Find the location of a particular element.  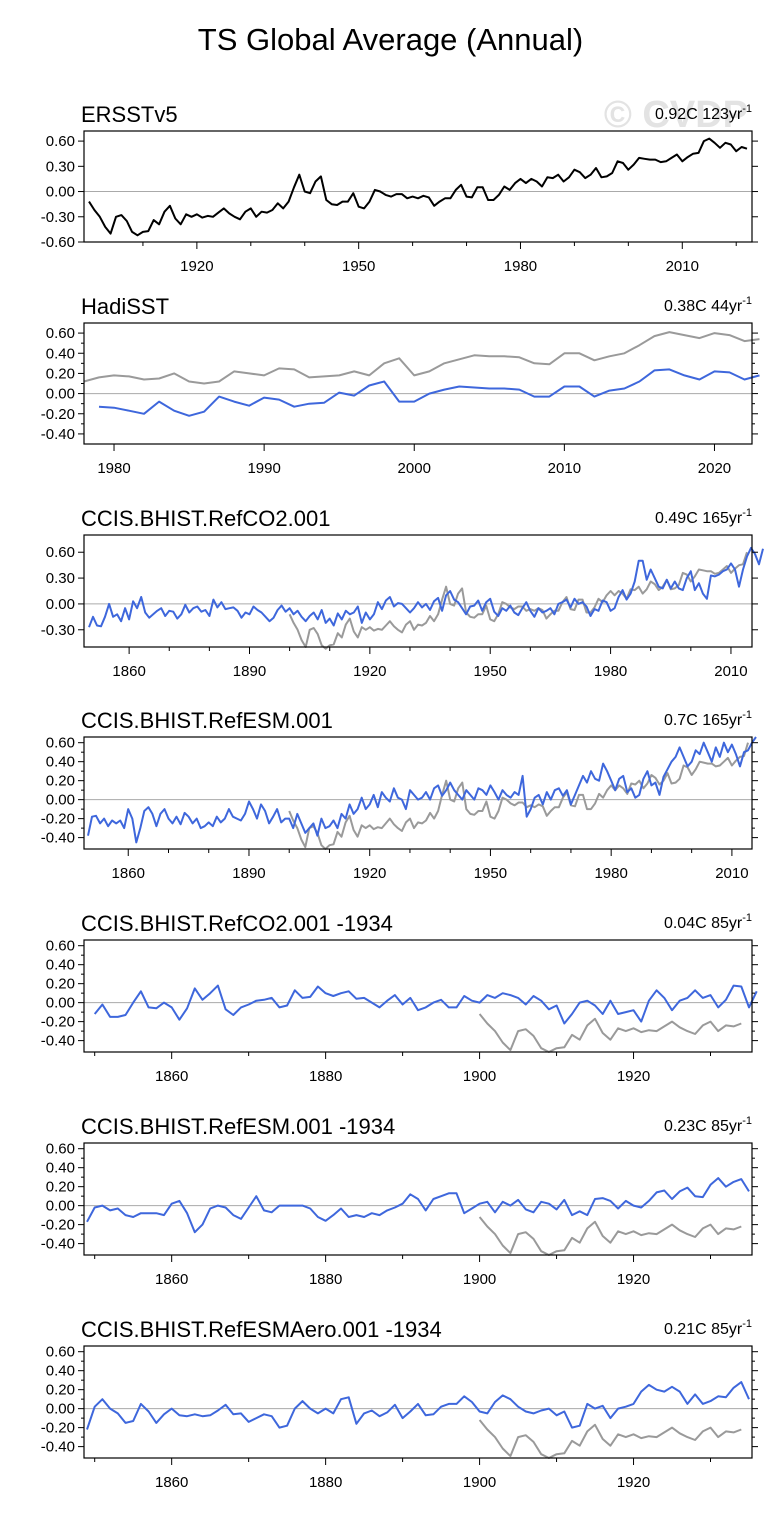

trend-label: 0.21C 85yr-1 is located at coordinates (708, 1328).